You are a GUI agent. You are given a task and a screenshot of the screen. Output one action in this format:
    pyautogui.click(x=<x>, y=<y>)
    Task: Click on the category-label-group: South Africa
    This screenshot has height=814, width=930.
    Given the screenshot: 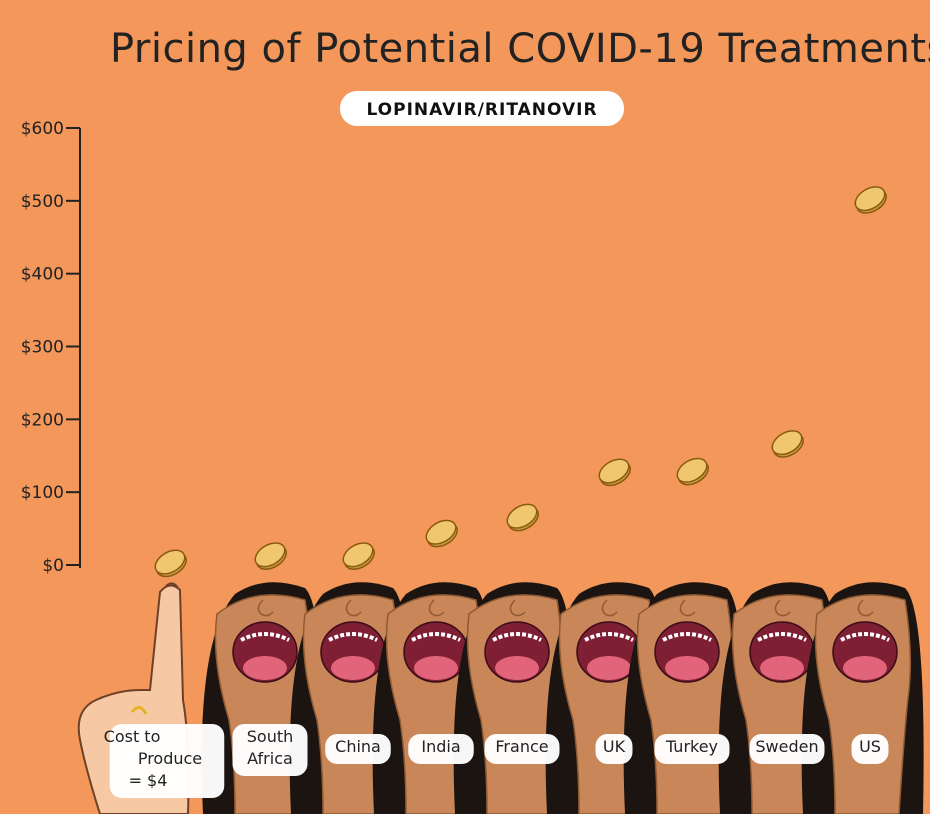 What is the action you would take?
    pyautogui.click(x=270, y=750)
    